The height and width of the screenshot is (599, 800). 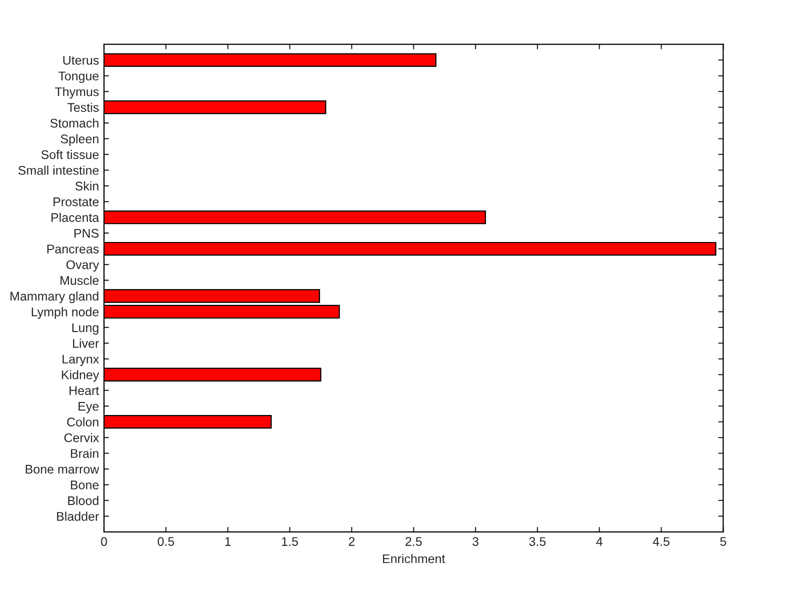 I want to click on y-tick-label: Bone, so click(x=84, y=485).